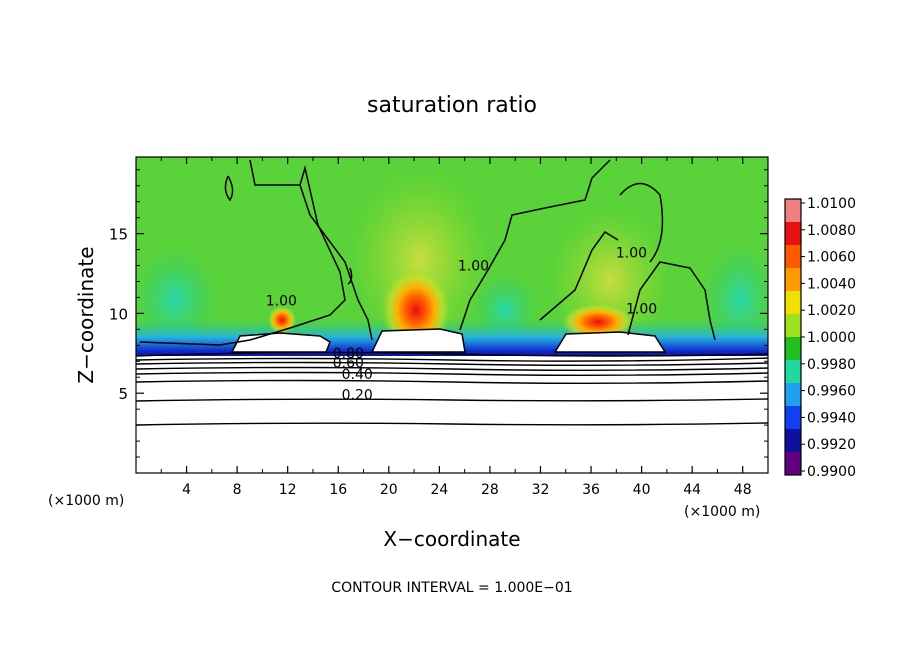  What do you see at coordinates (591, 490) in the screenshot?
I see `x-tick-label: 36` at bounding box center [591, 490].